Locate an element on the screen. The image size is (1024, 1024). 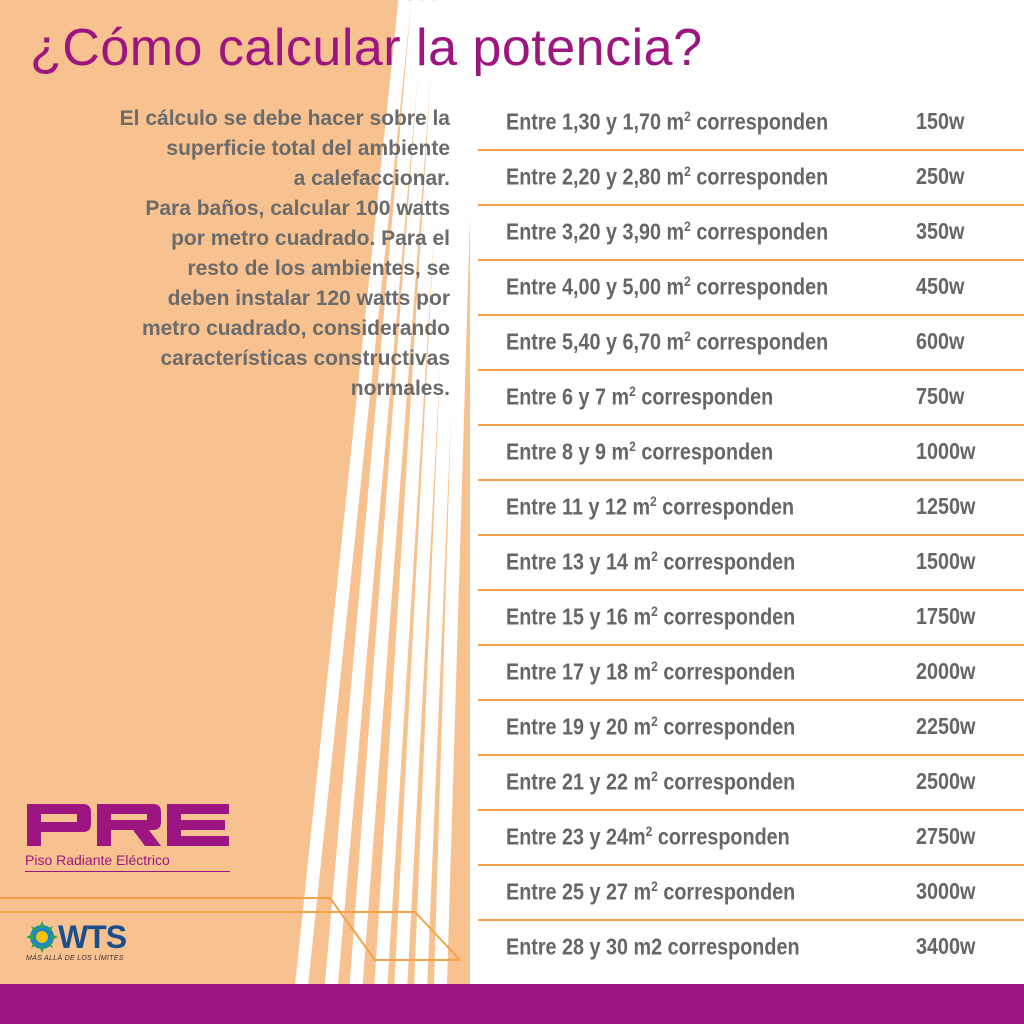
table-row: Entre 23 y 24m2 corresponden 2750w is located at coordinates (751, 838).